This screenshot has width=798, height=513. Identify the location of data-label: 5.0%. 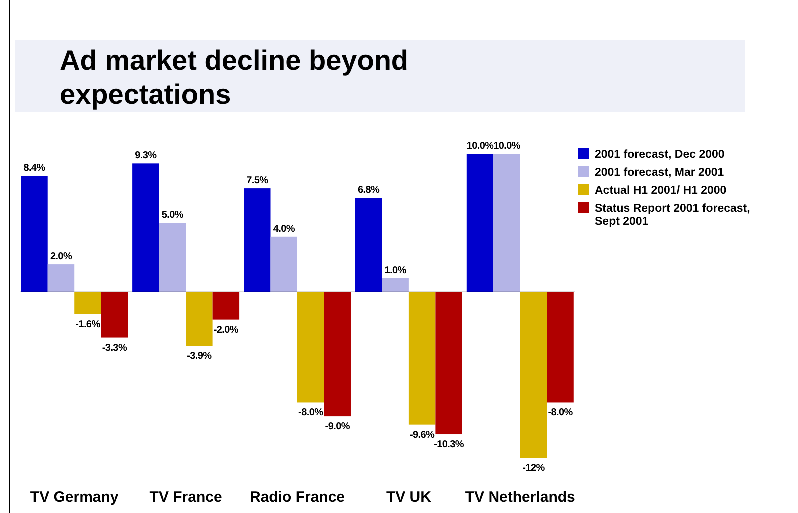
(173, 216).